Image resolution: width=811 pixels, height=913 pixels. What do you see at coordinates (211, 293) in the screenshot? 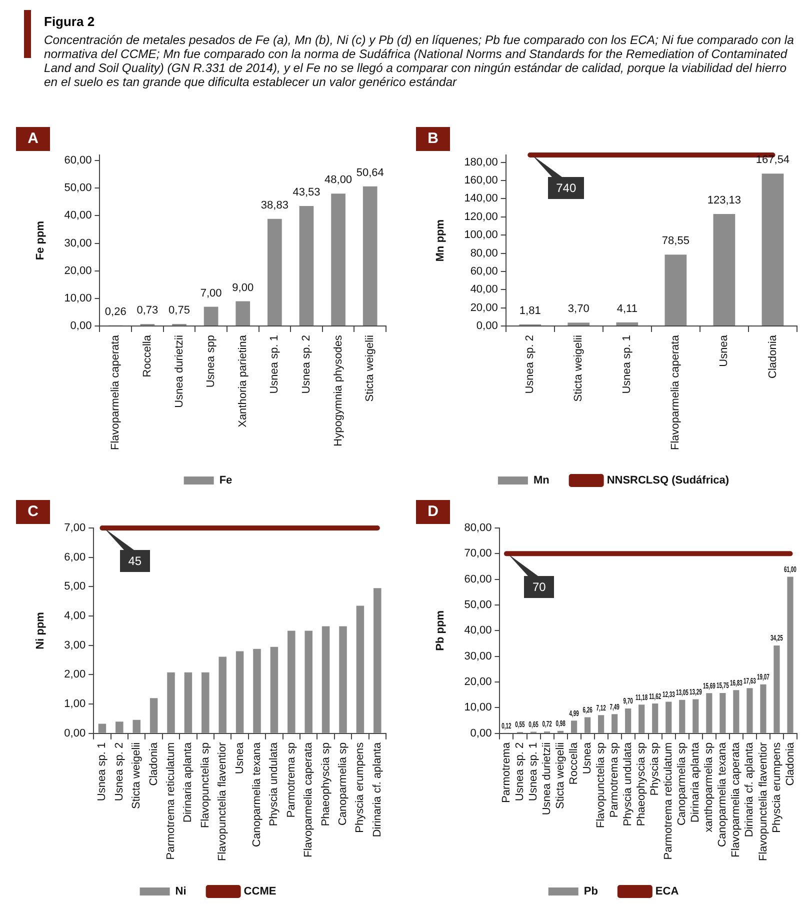
I see `data-label: 7,00` at bounding box center [211, 293].